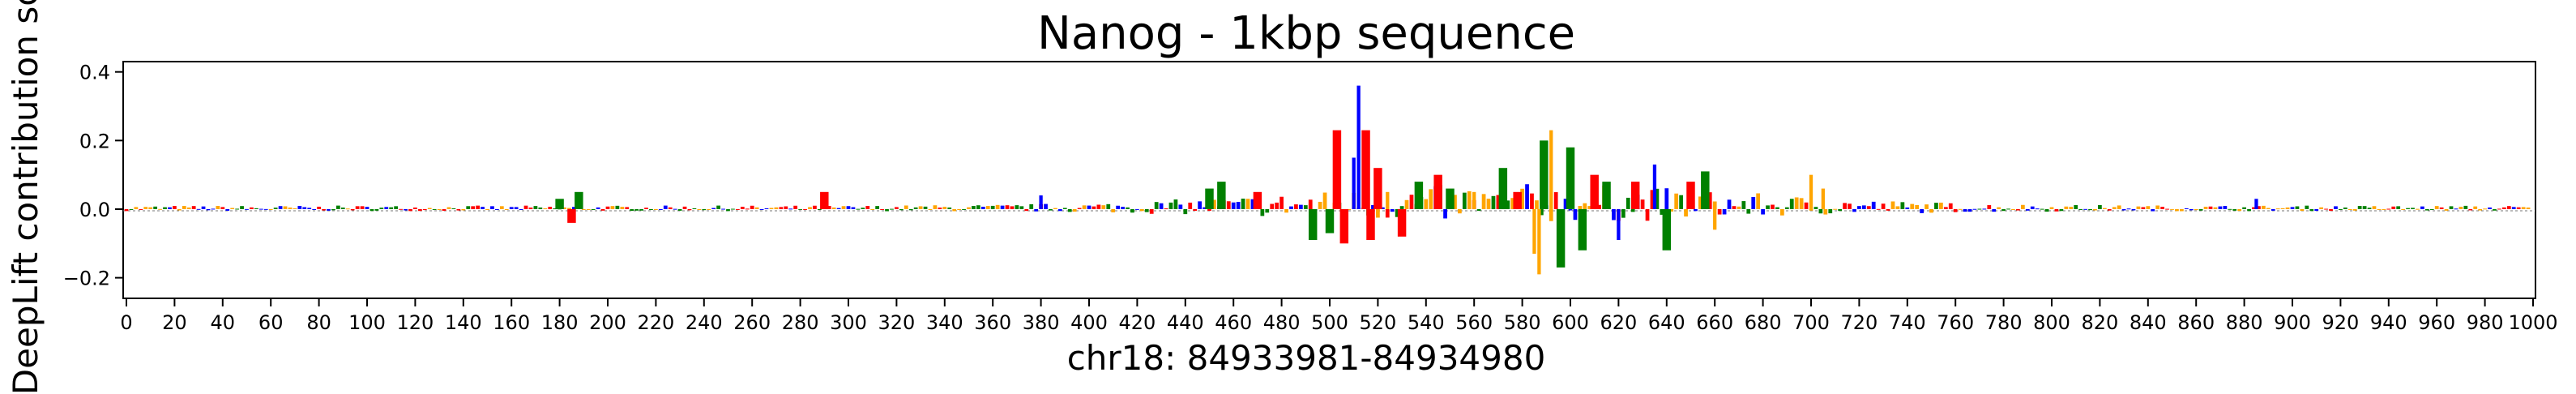 This screenshot has width=2576, height=394. What do you see at coordinates (1619, 224) in the screenshot?
I see `contribution-bar-c` at bounding box center [1619, 224].